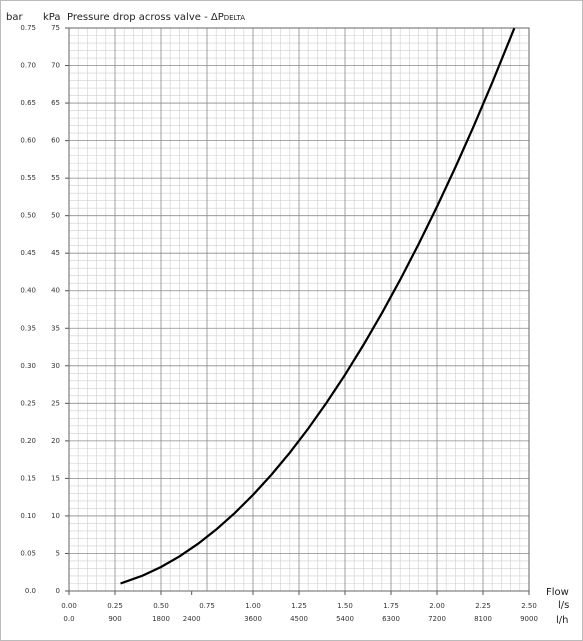  Describe the element at coordinates (234, 18) in the screenshot. I see `title-subscript: DELTA` at that location.